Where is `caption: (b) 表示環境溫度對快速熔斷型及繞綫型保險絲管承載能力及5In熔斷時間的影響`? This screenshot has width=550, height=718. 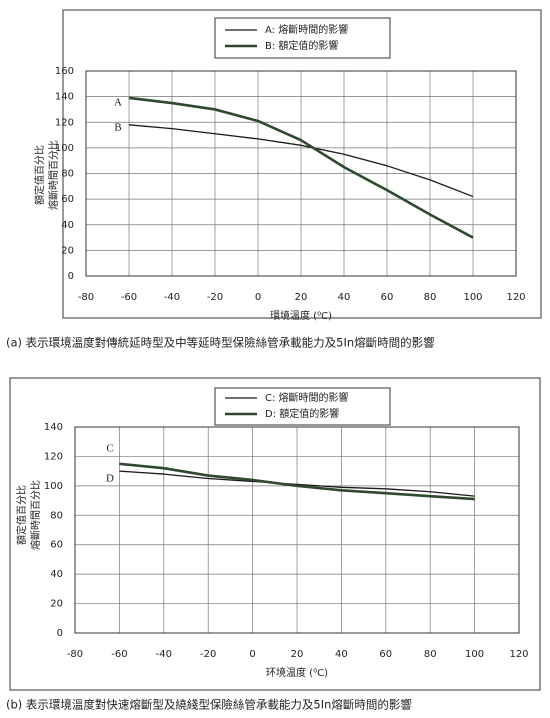
caption: (b) 表示環境溫度對快速熔斷型及繞綫型保險絲管承載能力及5In熔斷時間的影響 is located at coordinates (209, 705).